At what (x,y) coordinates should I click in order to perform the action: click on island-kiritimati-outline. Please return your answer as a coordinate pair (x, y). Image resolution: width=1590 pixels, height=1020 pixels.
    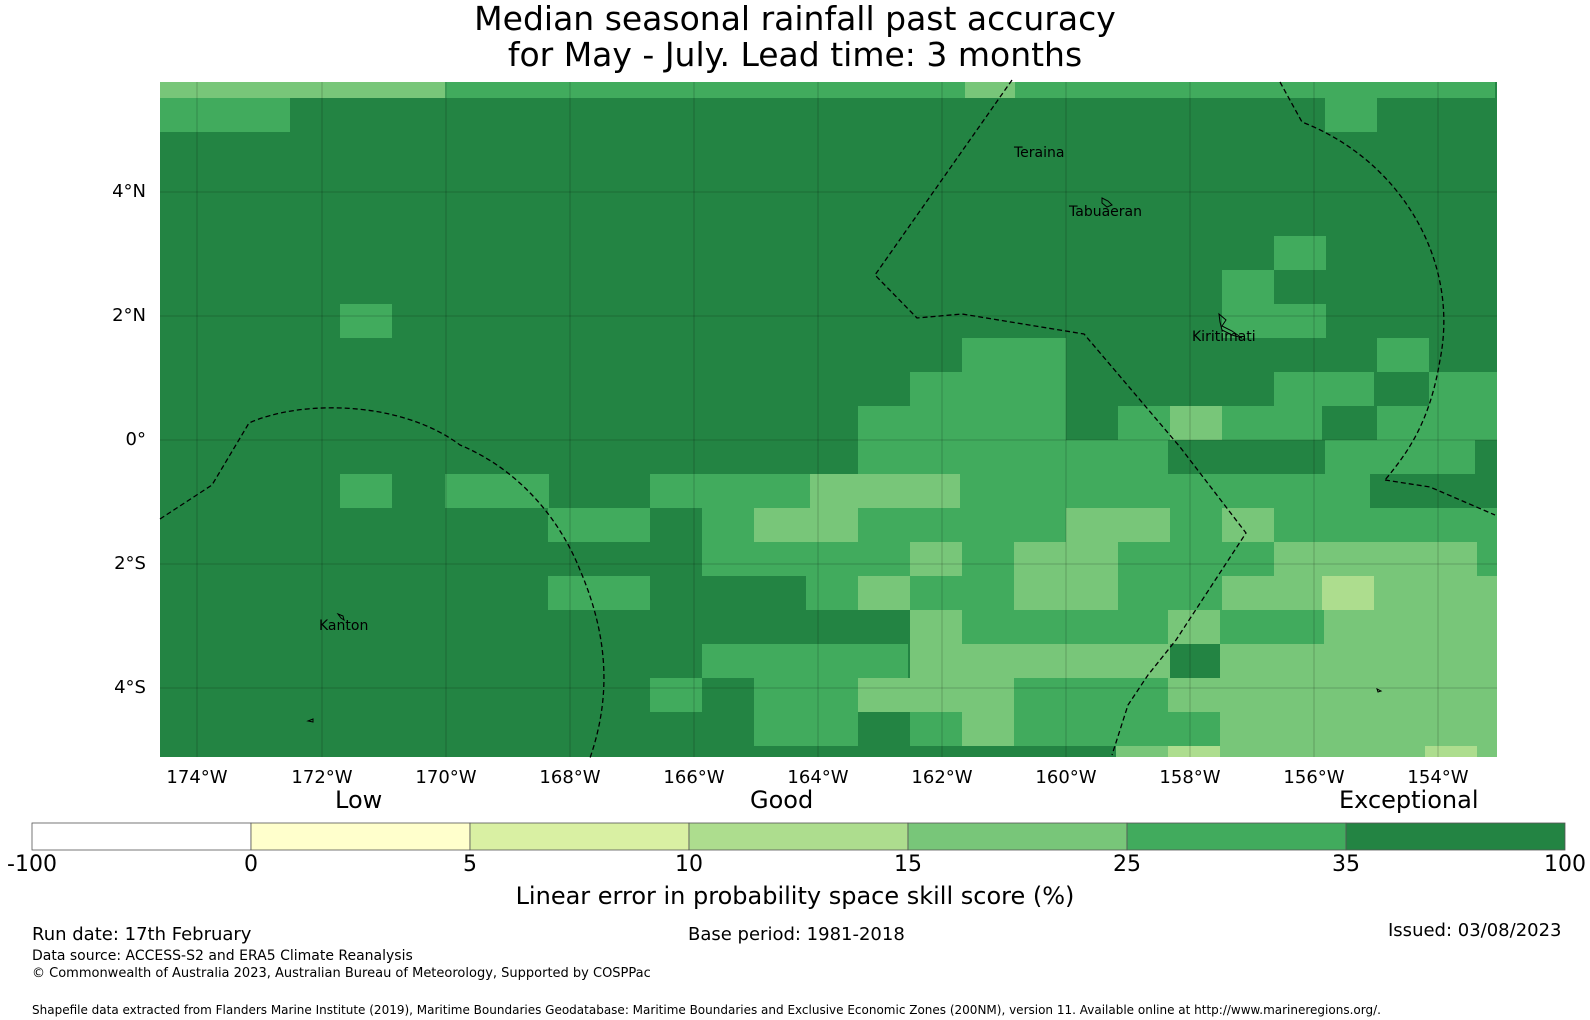
    Looking at the image, I should click on (1230, 325).